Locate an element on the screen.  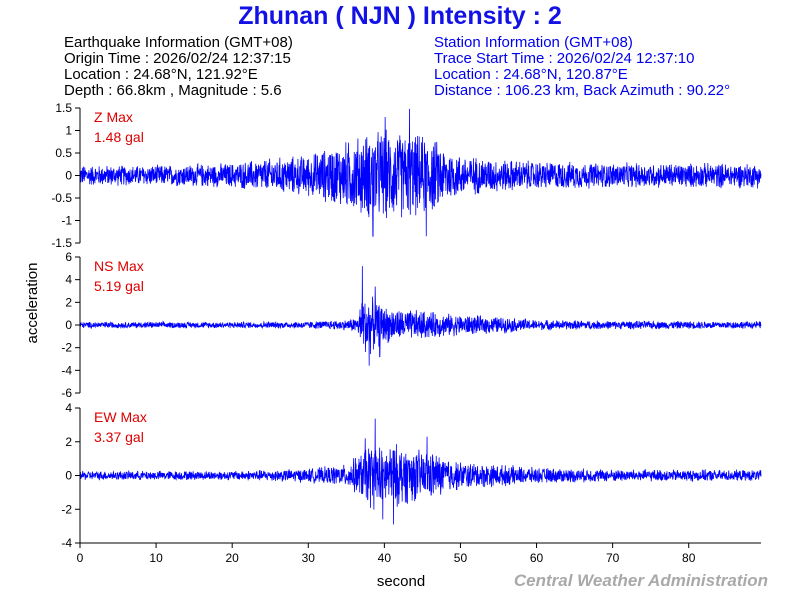
earthquake-info-header: Earthquake Information (GMT+08) is located at coordinates (178, 42).